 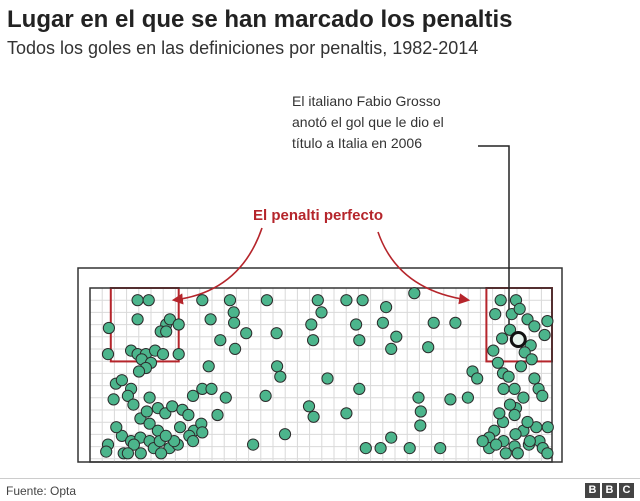 What do you see at coordinates (366, 101) in the screenshot?
I see `annotation-grosso-line-1: El italiano Fabio Grosso` at bounding box center [366, 101].